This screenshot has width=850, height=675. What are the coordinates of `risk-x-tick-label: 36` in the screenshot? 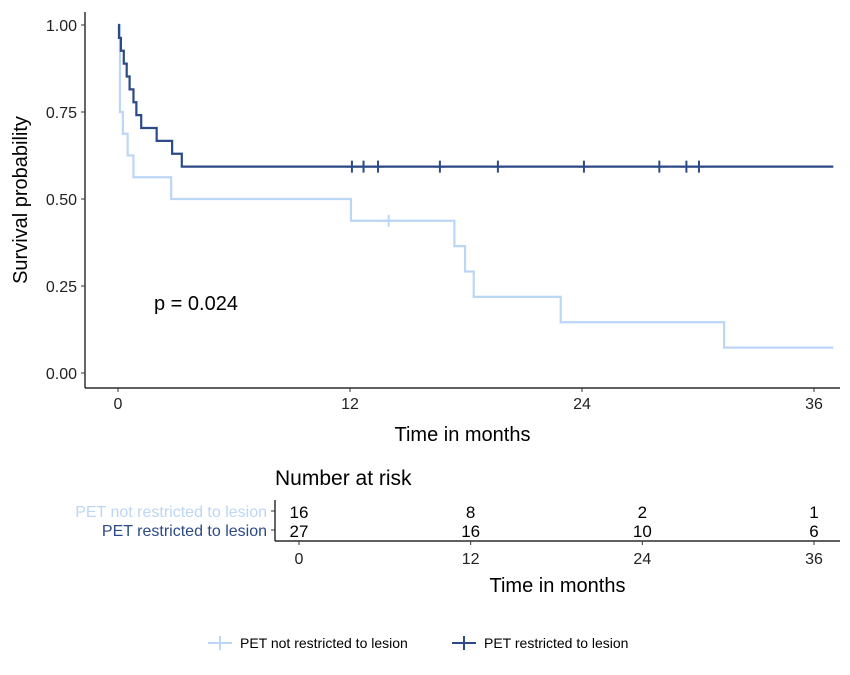 It's located at (814, 559).